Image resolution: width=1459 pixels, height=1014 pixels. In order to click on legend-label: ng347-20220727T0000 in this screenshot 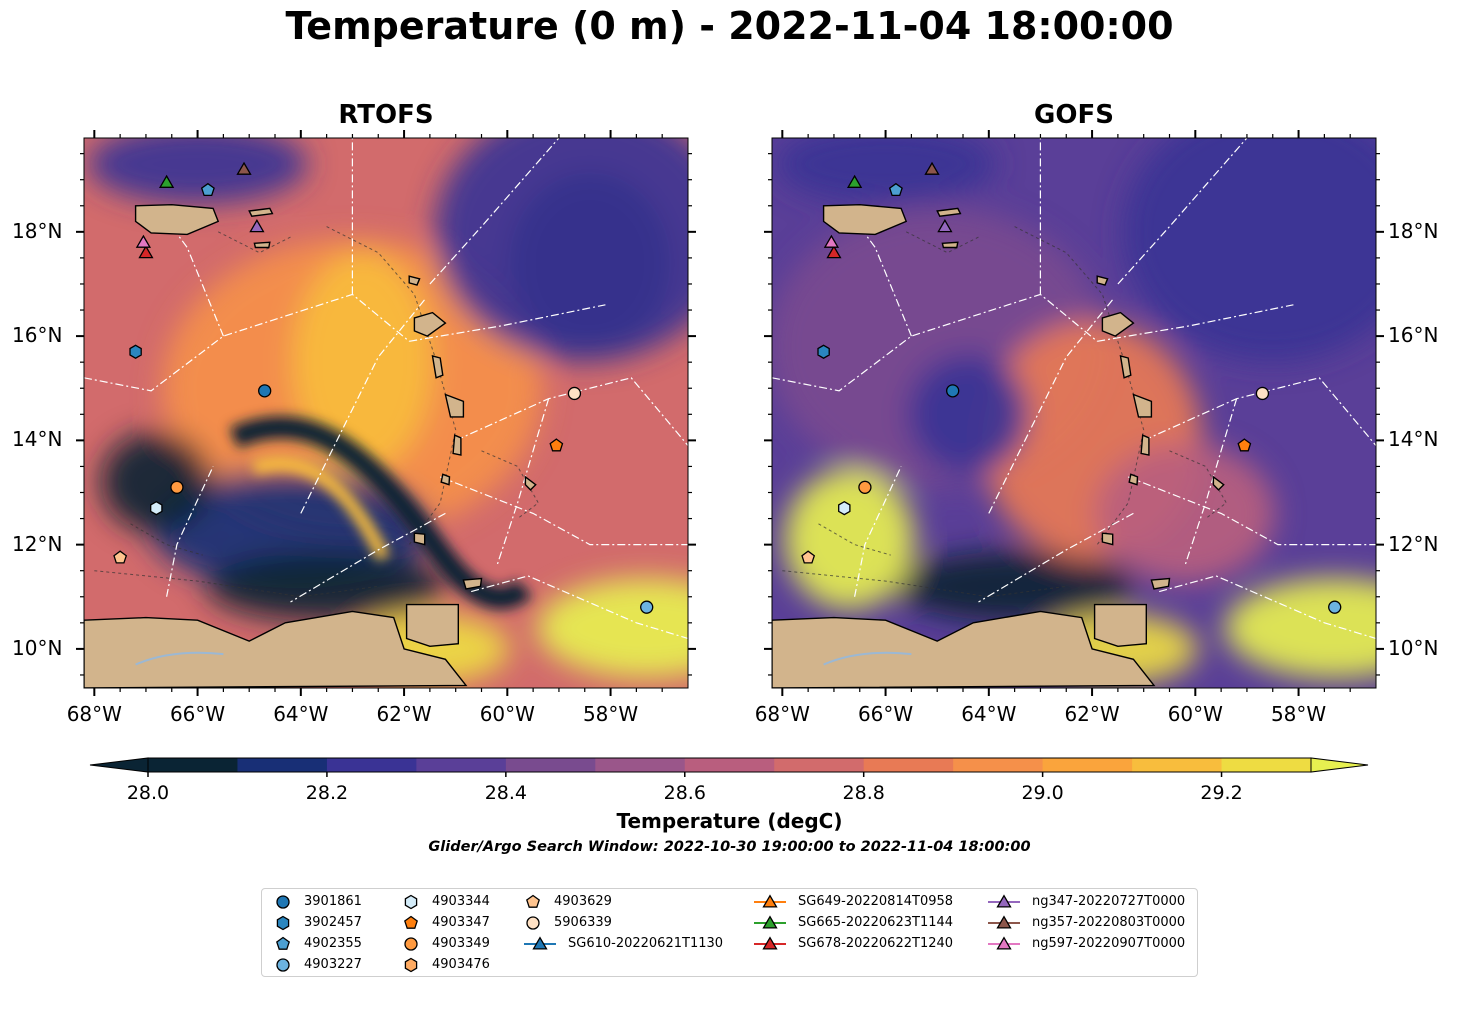, I will do `click(1109, 901)`.